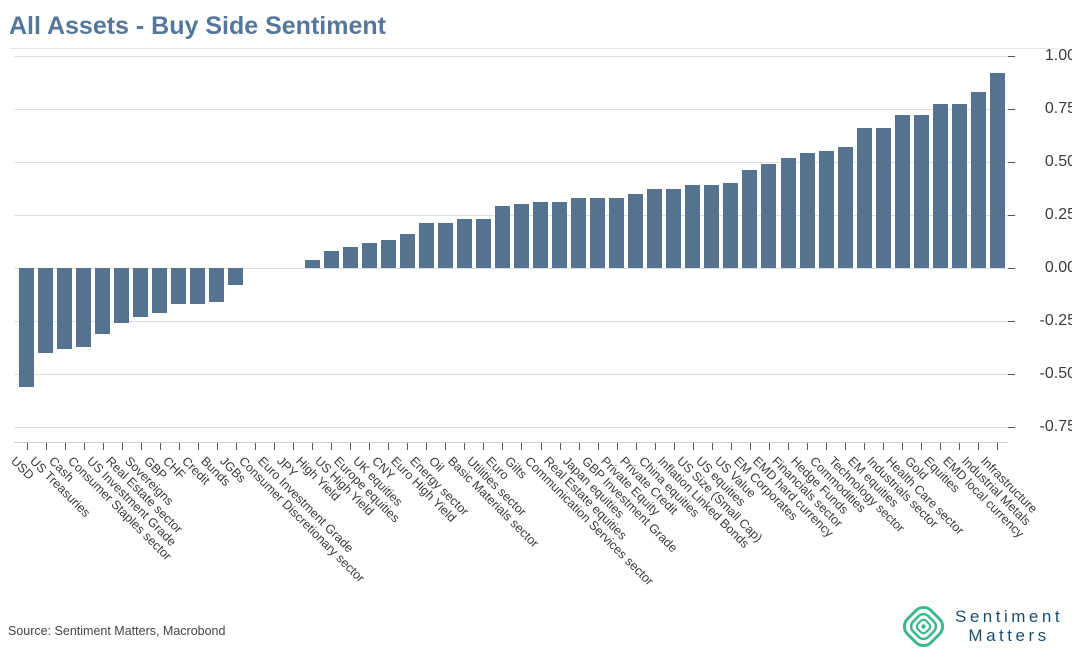  I want to click on logo-wordmark-line1: Sentiment, so click(1009, 616).